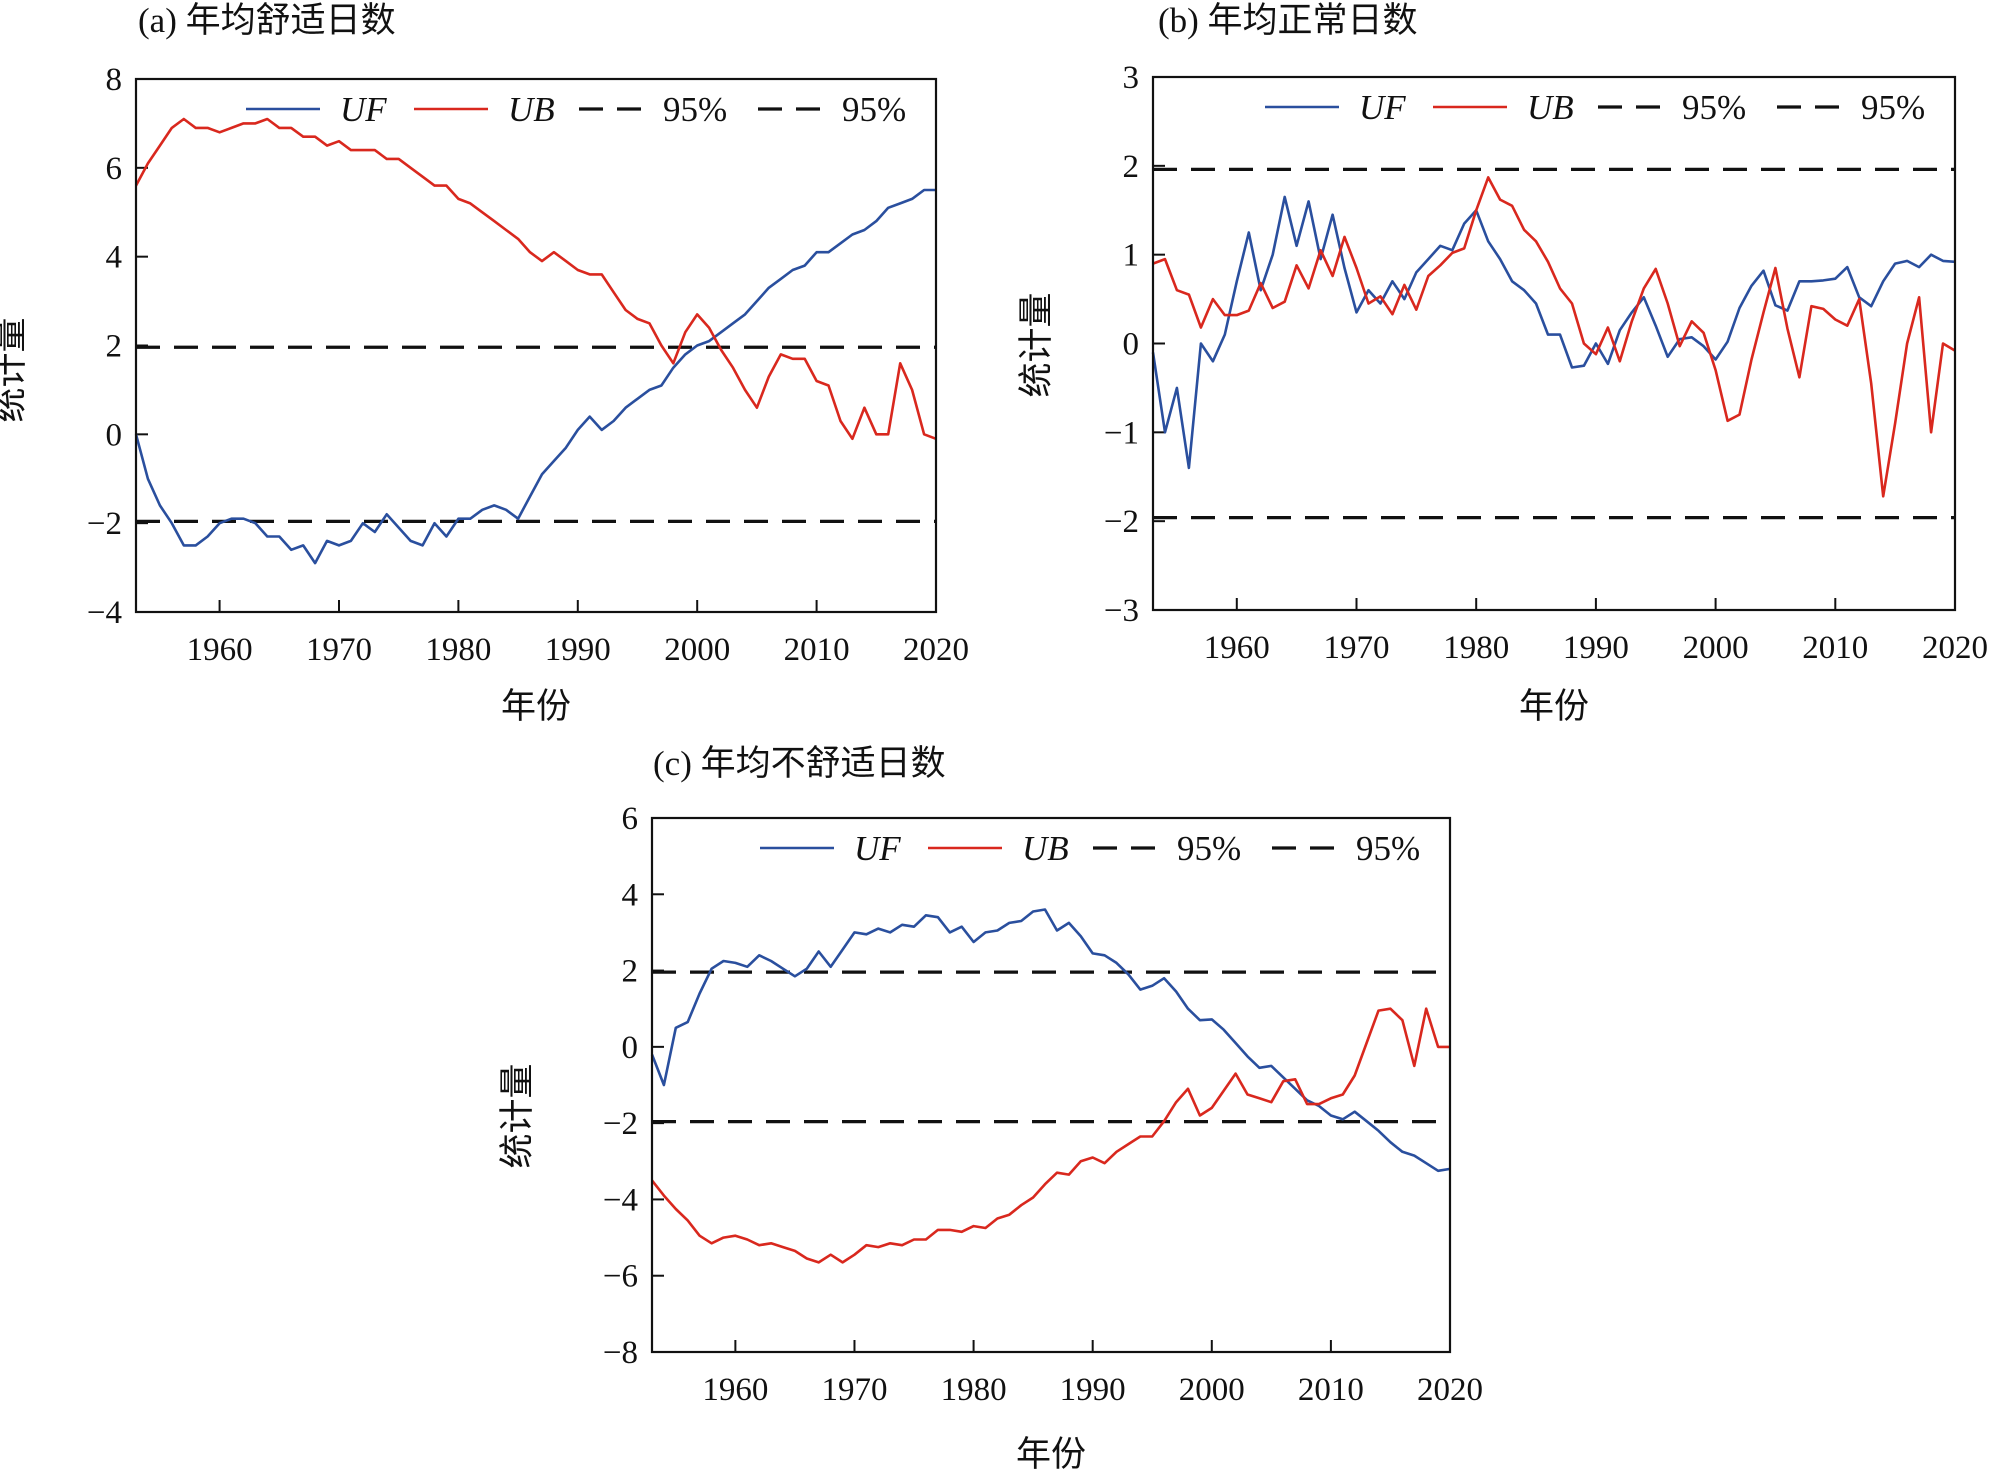  I want to click on y-tick-label: 1, so click(1131, 256).